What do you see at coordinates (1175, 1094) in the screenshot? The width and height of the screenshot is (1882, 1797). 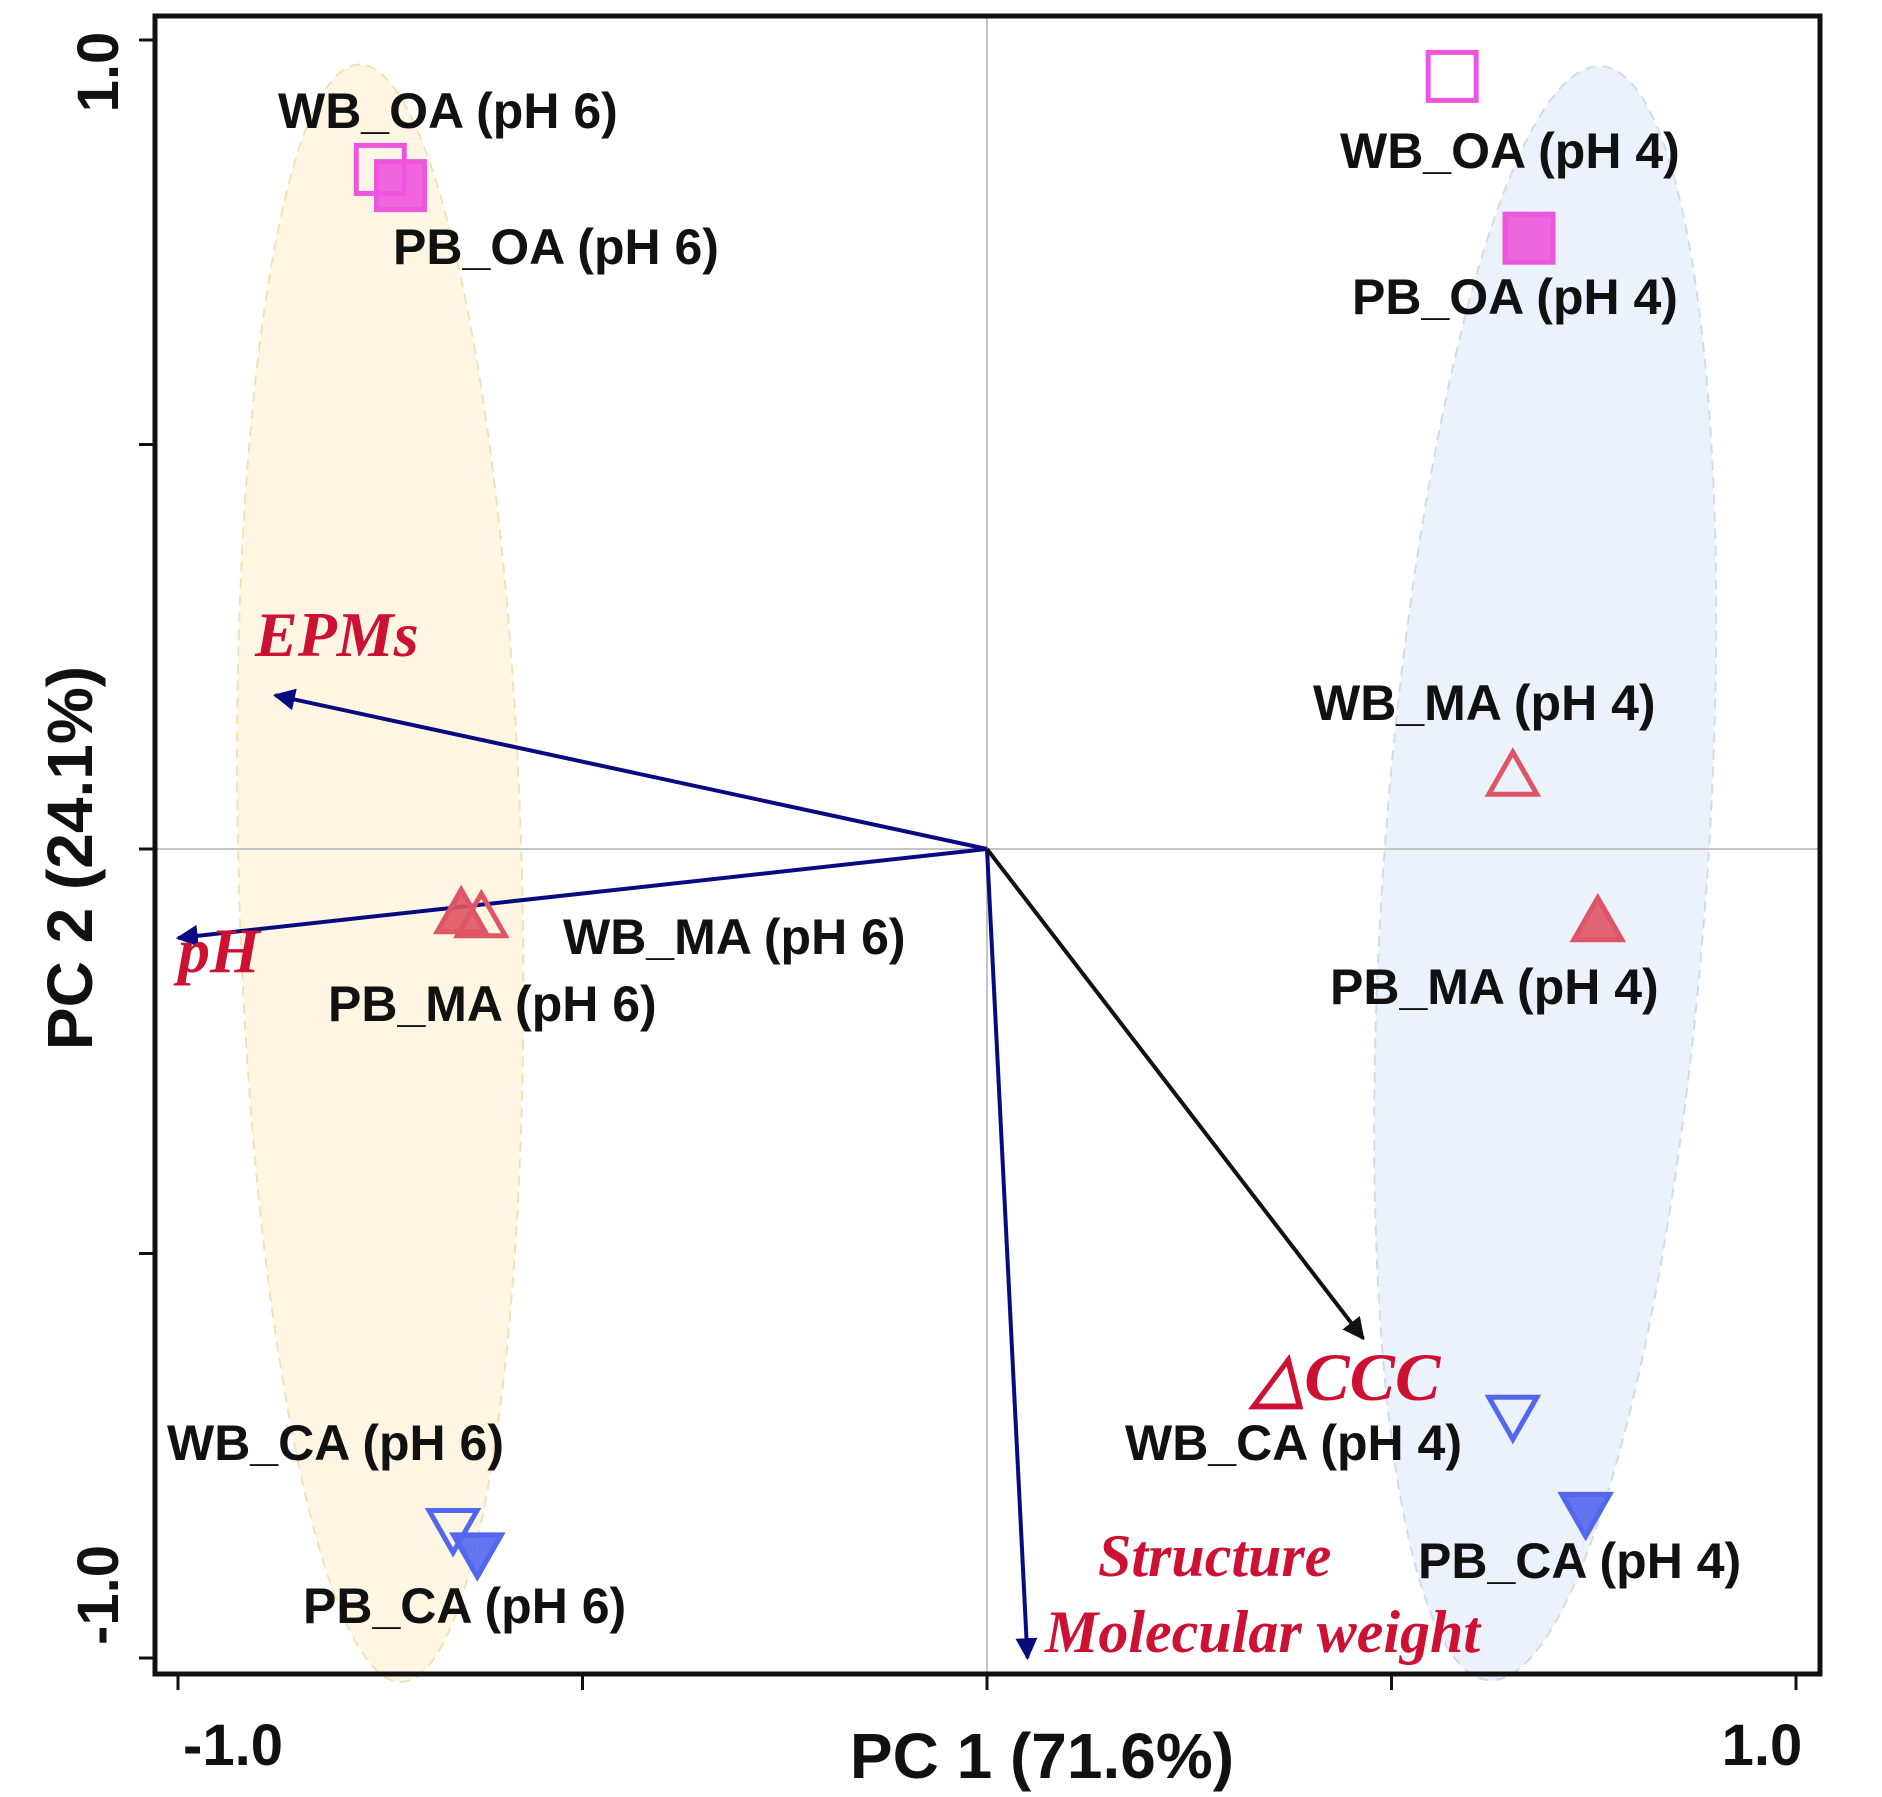 I see `vector-arrow-delta-ccc` at bounding box center [1175, 1094].